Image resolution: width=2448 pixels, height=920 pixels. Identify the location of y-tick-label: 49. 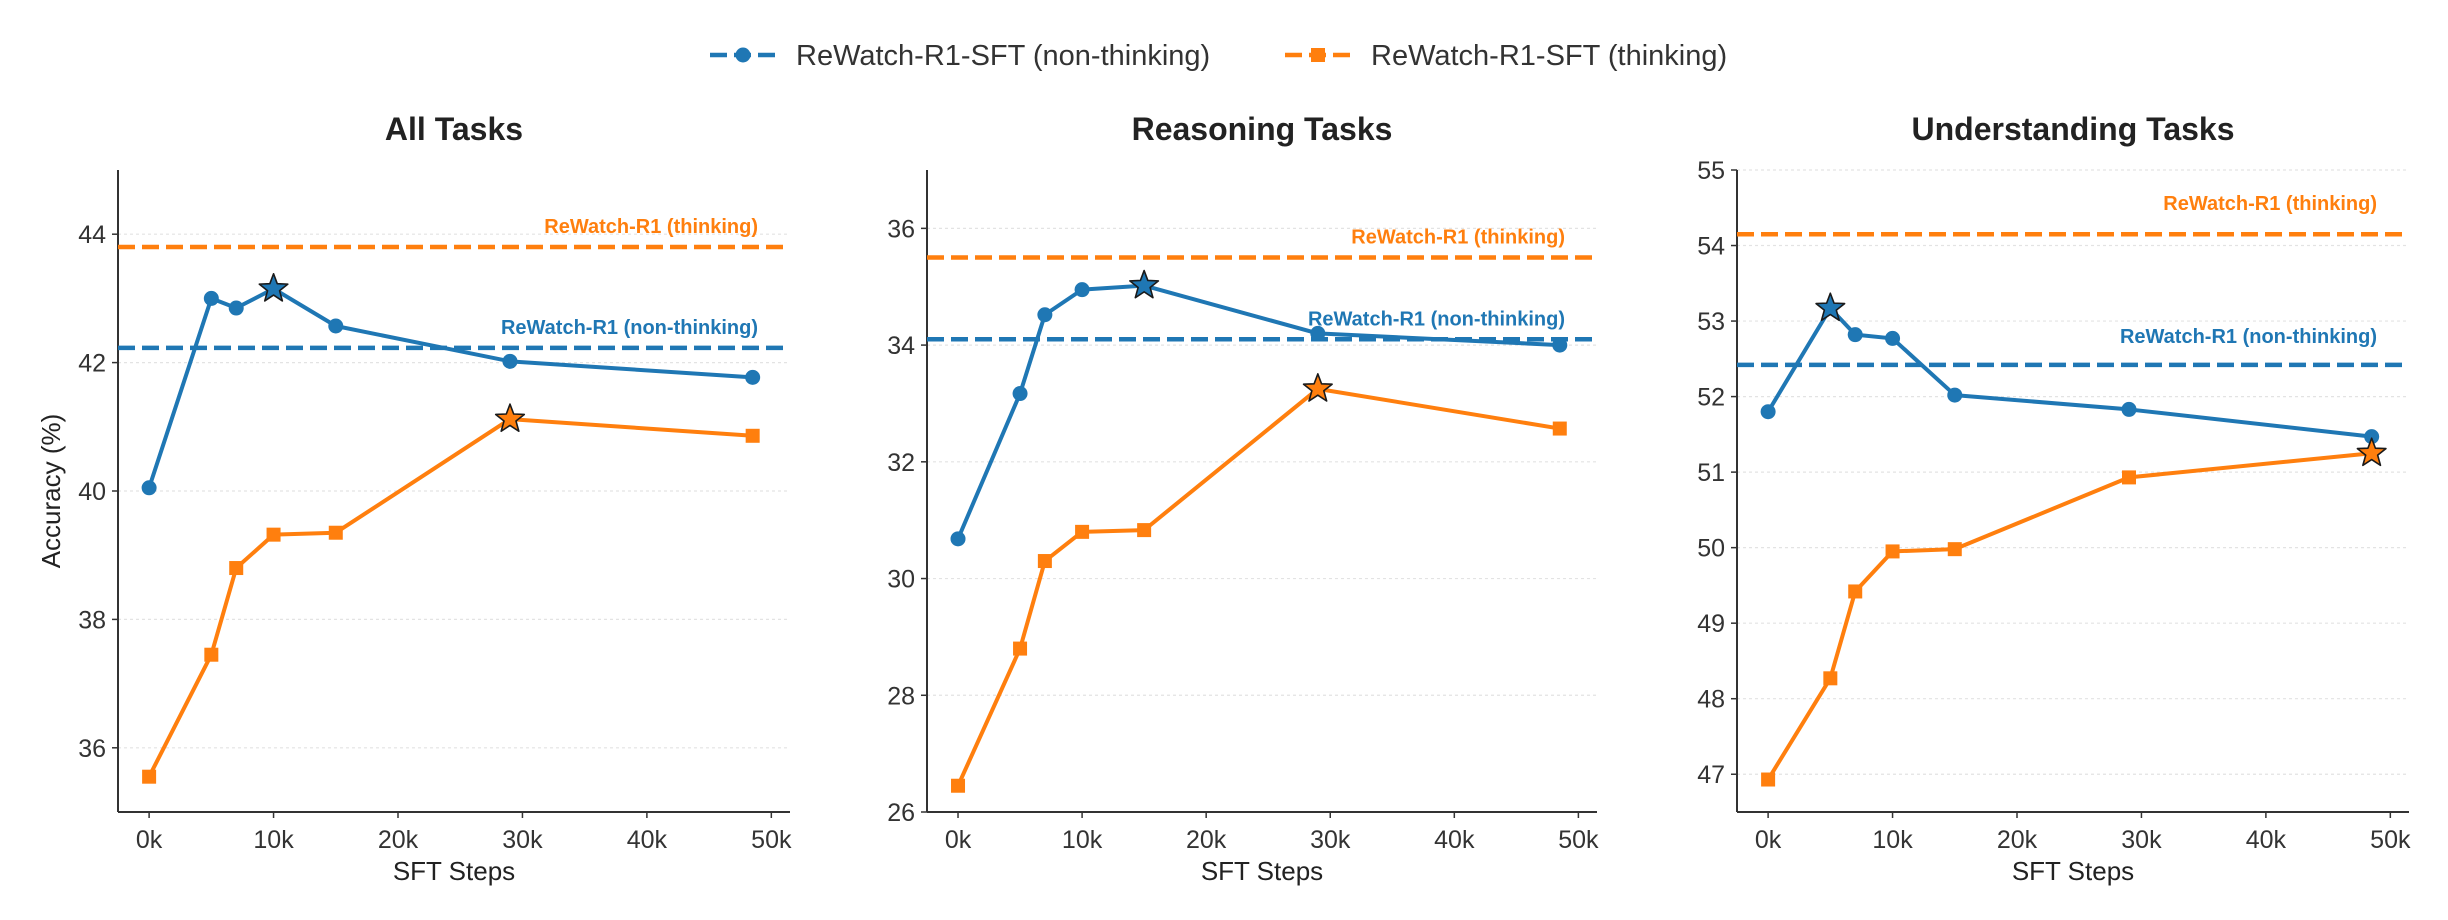
(1711, 624).